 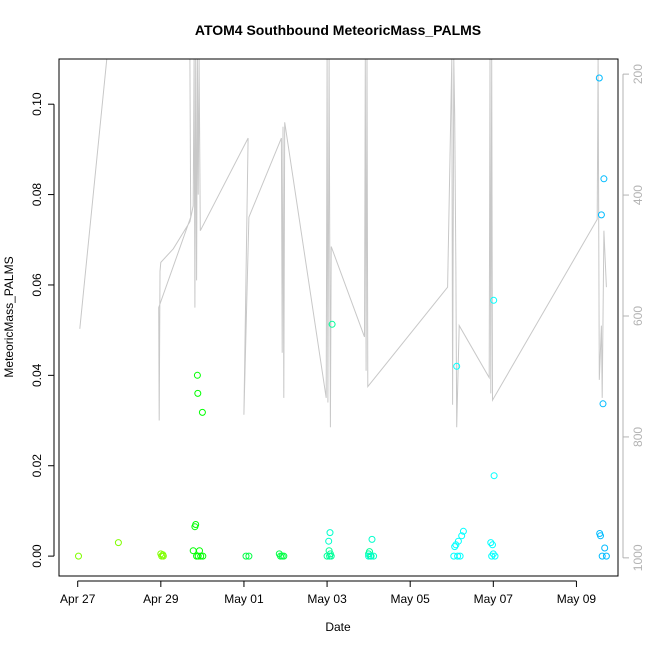 I want to click on x-tick-label: May 03, so click(x=327, y=599).